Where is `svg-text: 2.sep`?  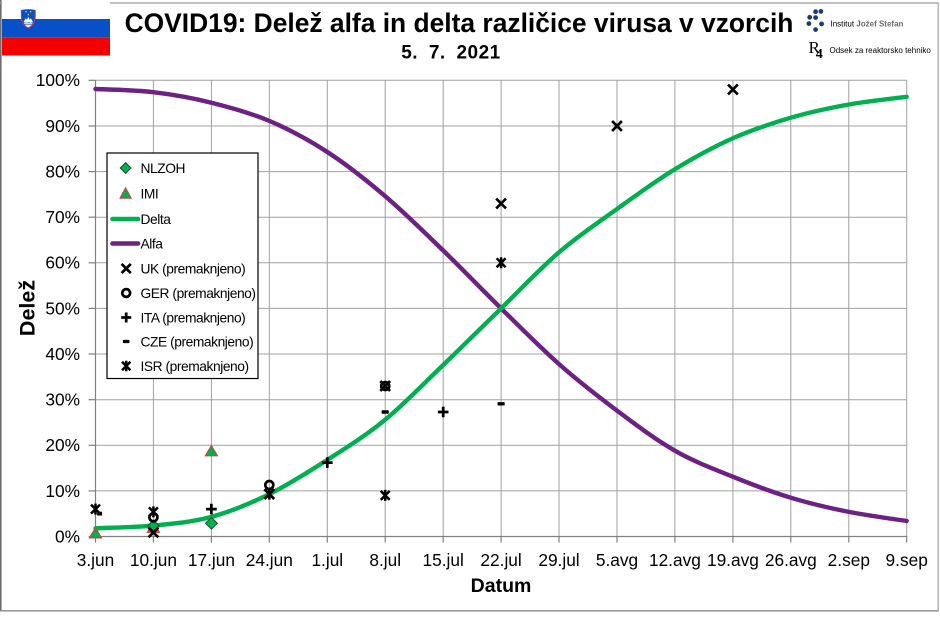
svg-text: 2.sep is located at coordinates (849, 560).